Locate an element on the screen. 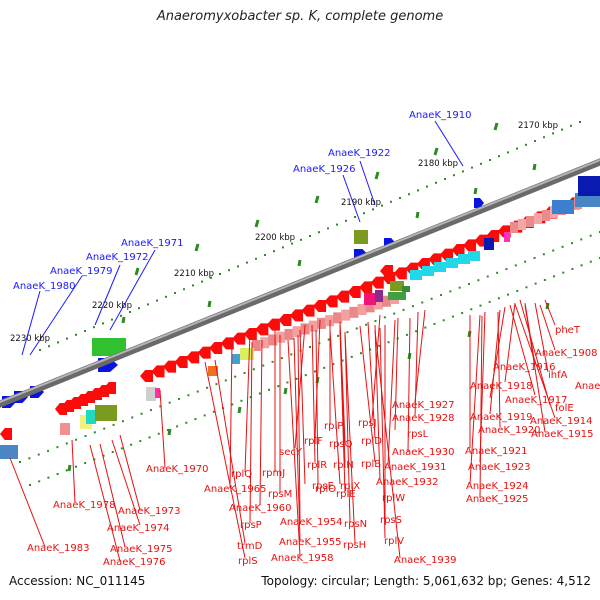  gene-label-reverse: rpsM is located at coordinates (280, 494).